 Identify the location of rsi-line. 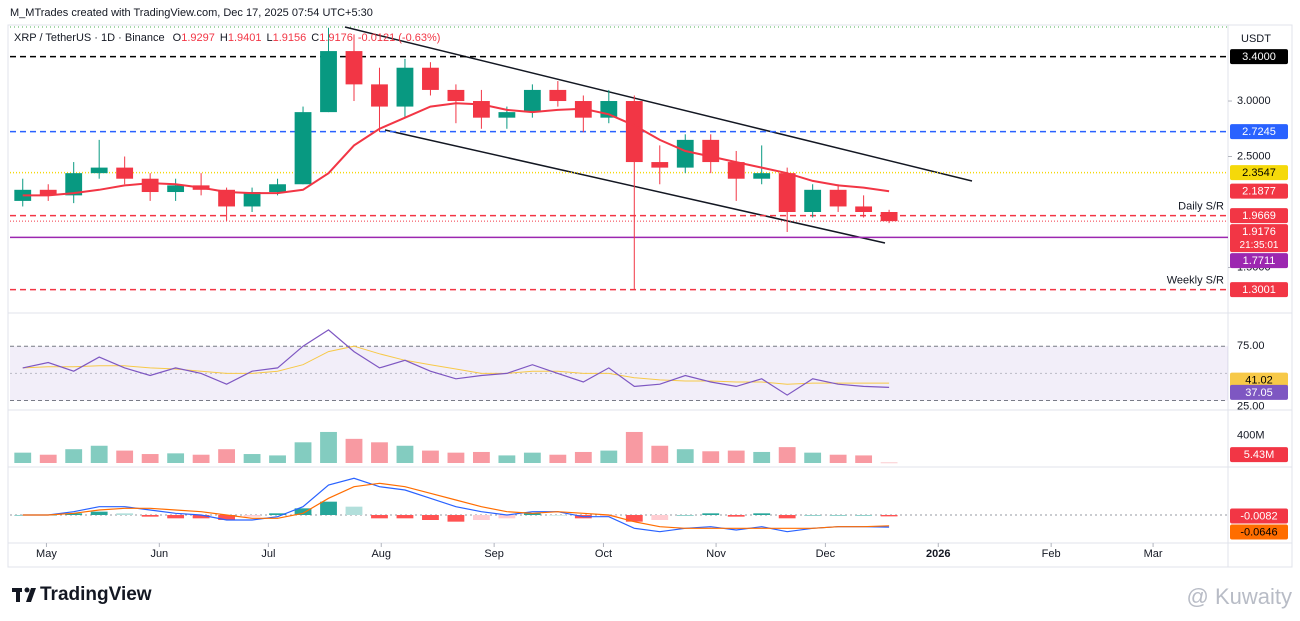
(456, 362).